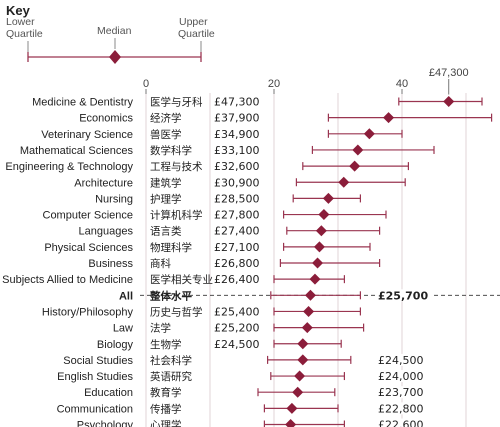 The width and height of the screenshot is (500, 427). I want to click on median-salary-label: £32,600, so click(237, 166).